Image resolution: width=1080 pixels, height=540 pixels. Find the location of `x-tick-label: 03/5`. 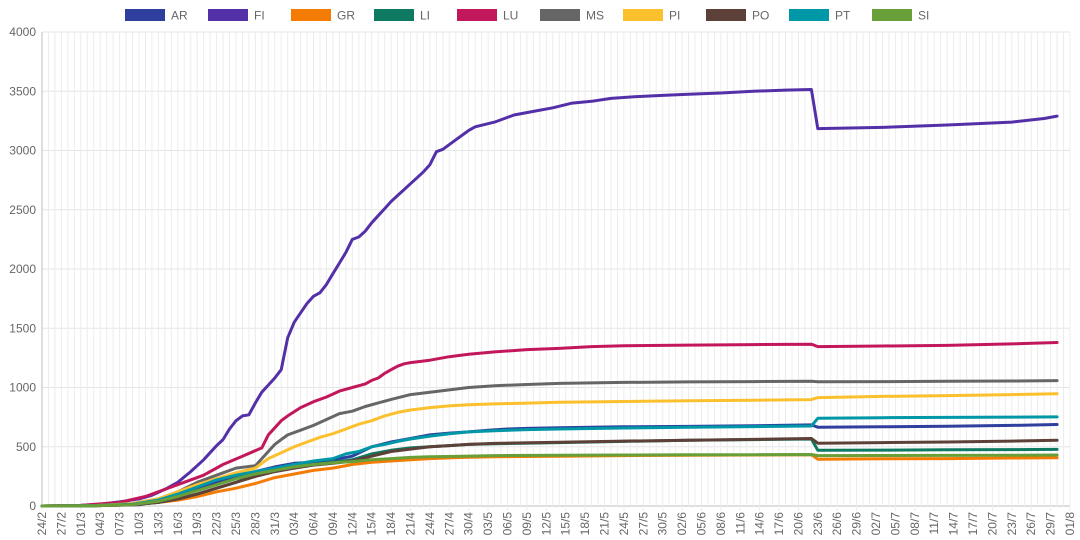

x-tick-label: 03/5 is located at coordinates (488, 524).